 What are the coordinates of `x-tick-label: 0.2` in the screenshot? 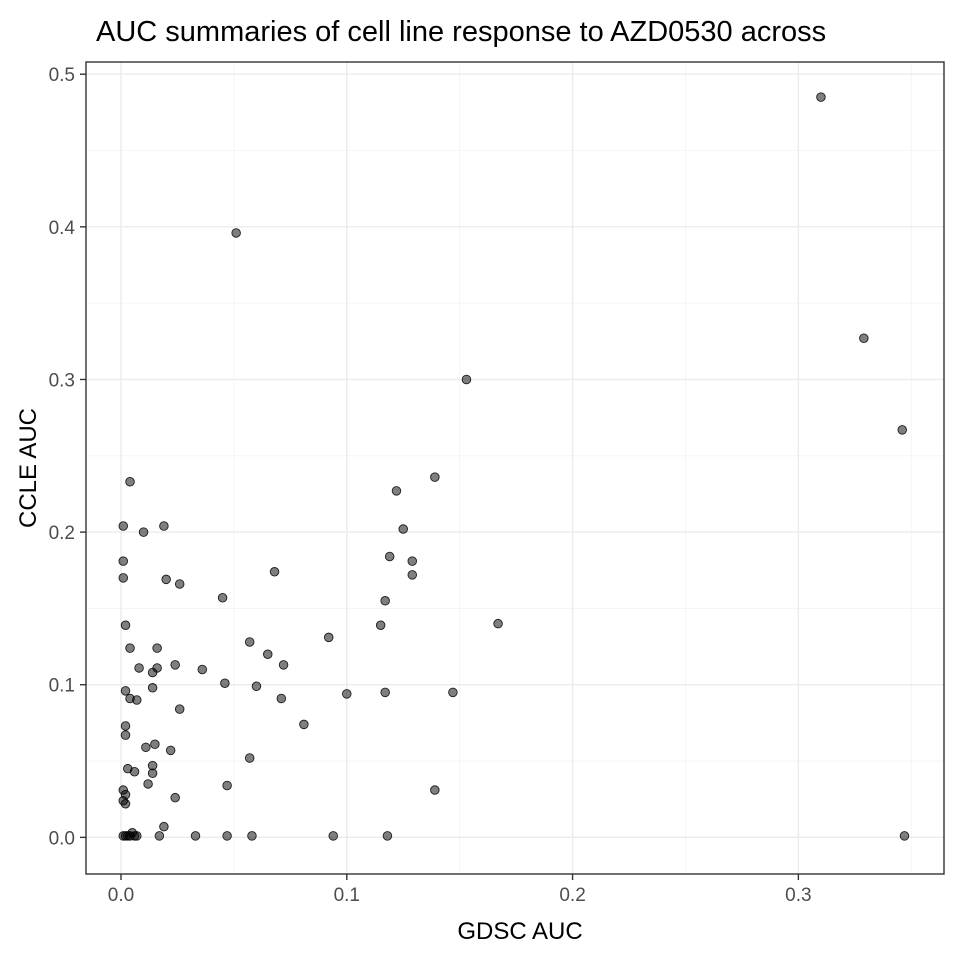 It's located at (572, 895).